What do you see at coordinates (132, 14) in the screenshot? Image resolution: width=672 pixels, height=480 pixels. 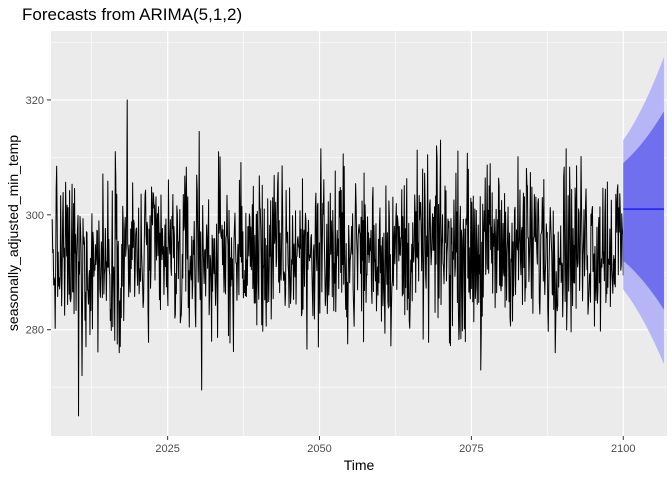 I see `chart-title: Forecasts from ARIMA(5,1,2)` at bounding box center [132, 14].